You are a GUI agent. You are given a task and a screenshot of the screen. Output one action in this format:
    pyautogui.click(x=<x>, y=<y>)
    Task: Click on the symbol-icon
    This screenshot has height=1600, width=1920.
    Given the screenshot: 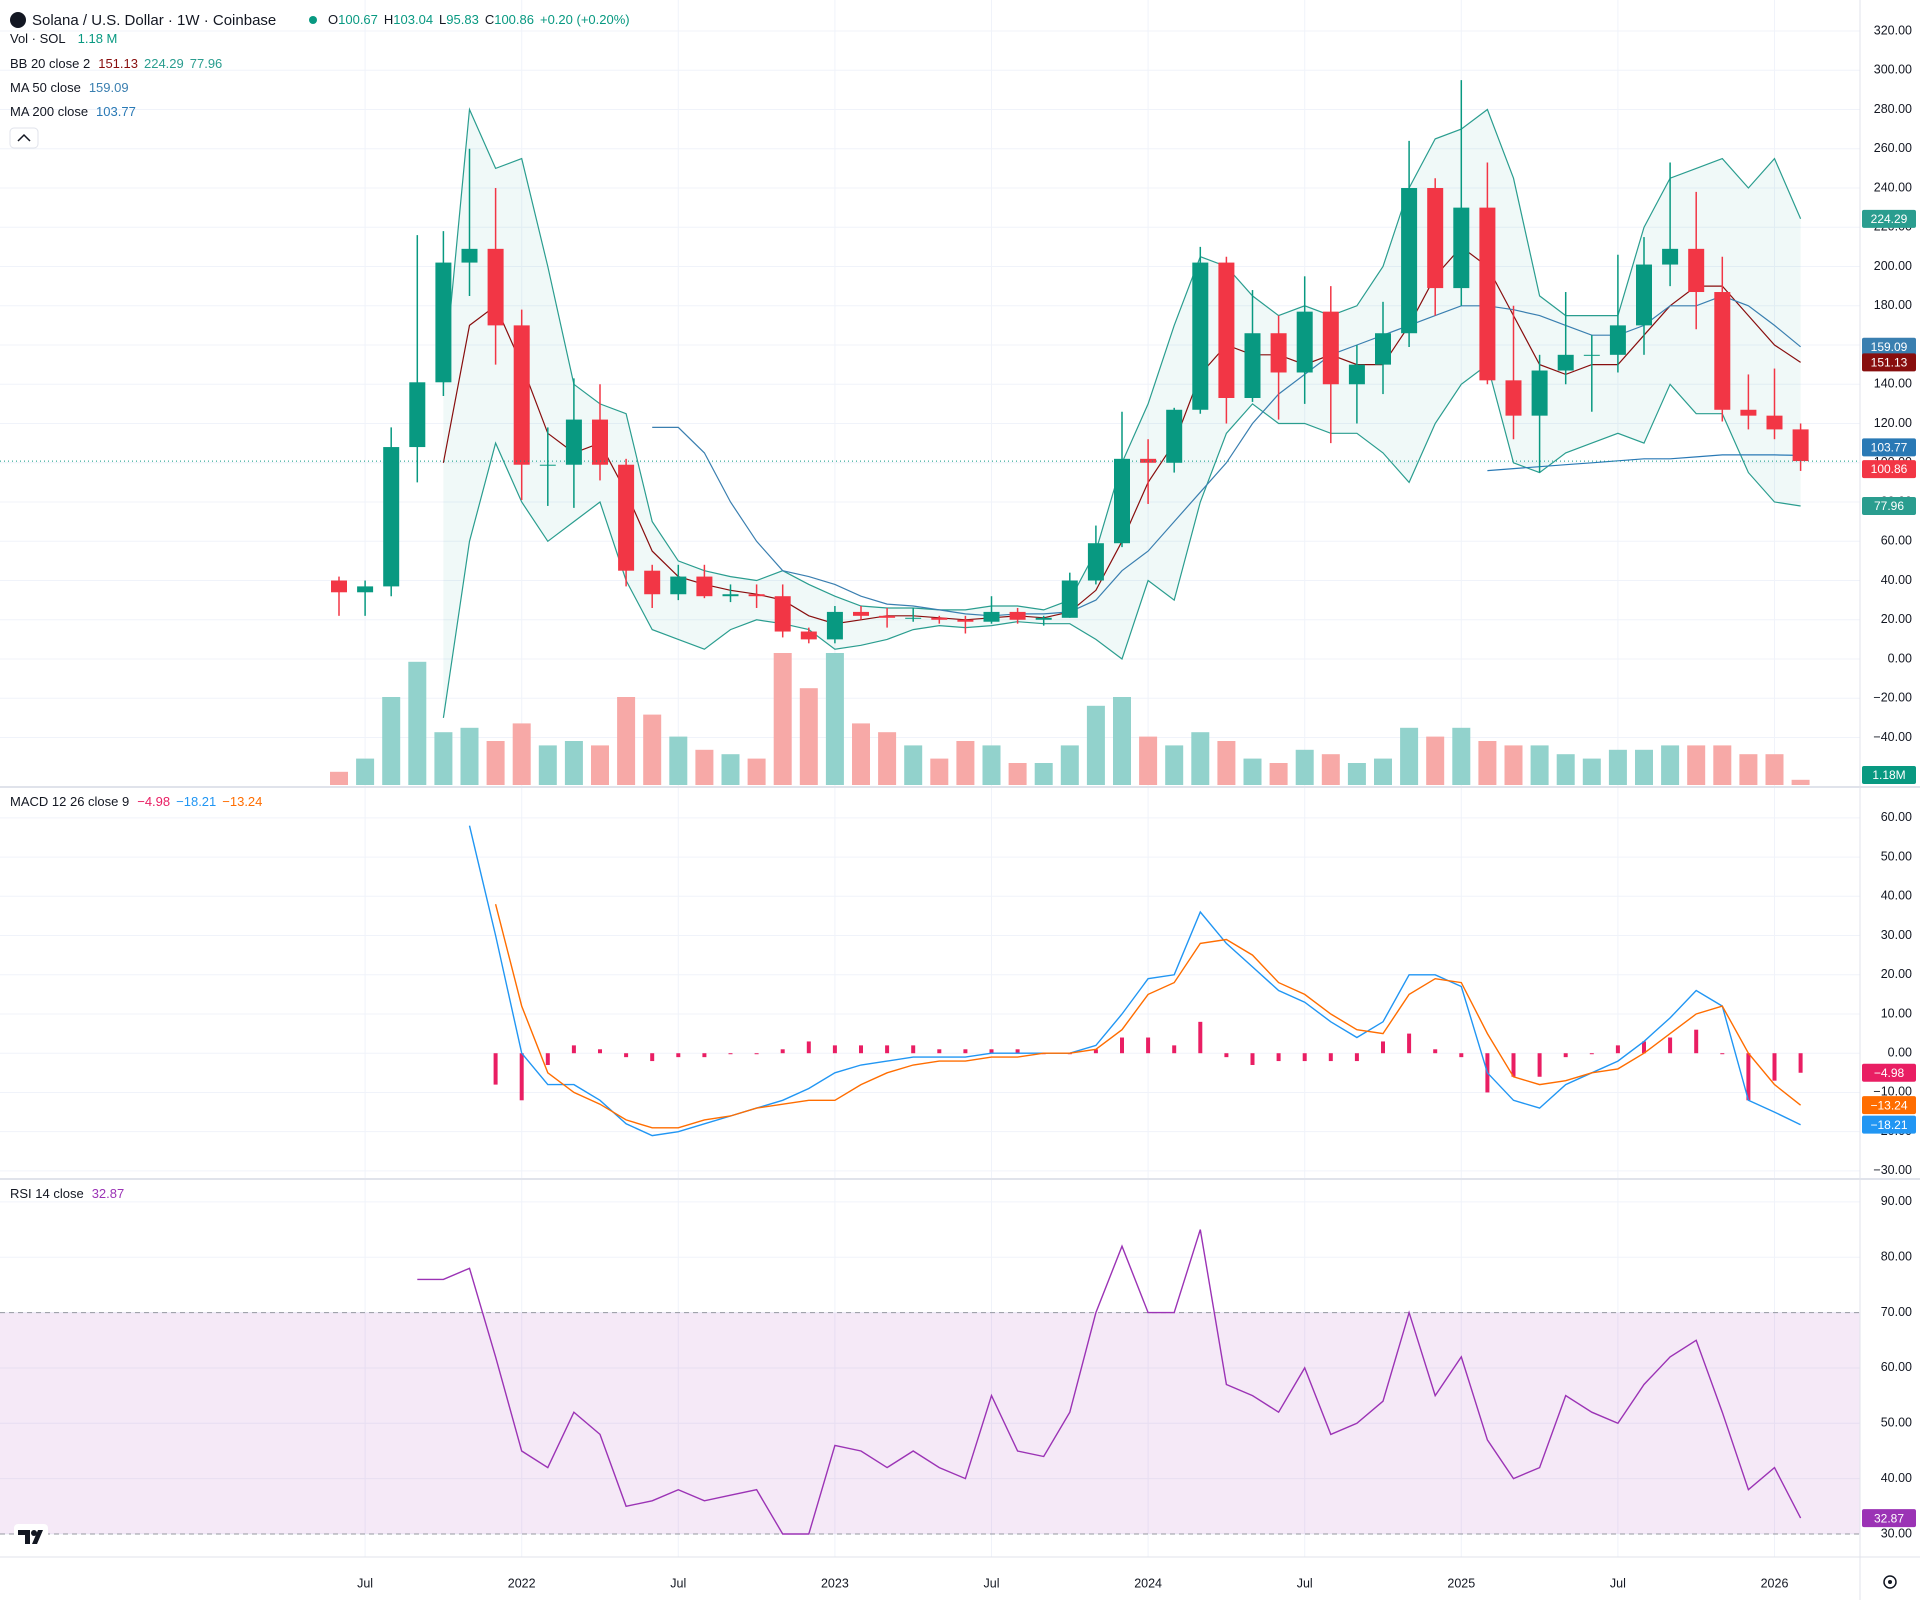 What is the action you would take?
    pyautogui.click(x=18, y=20)
    